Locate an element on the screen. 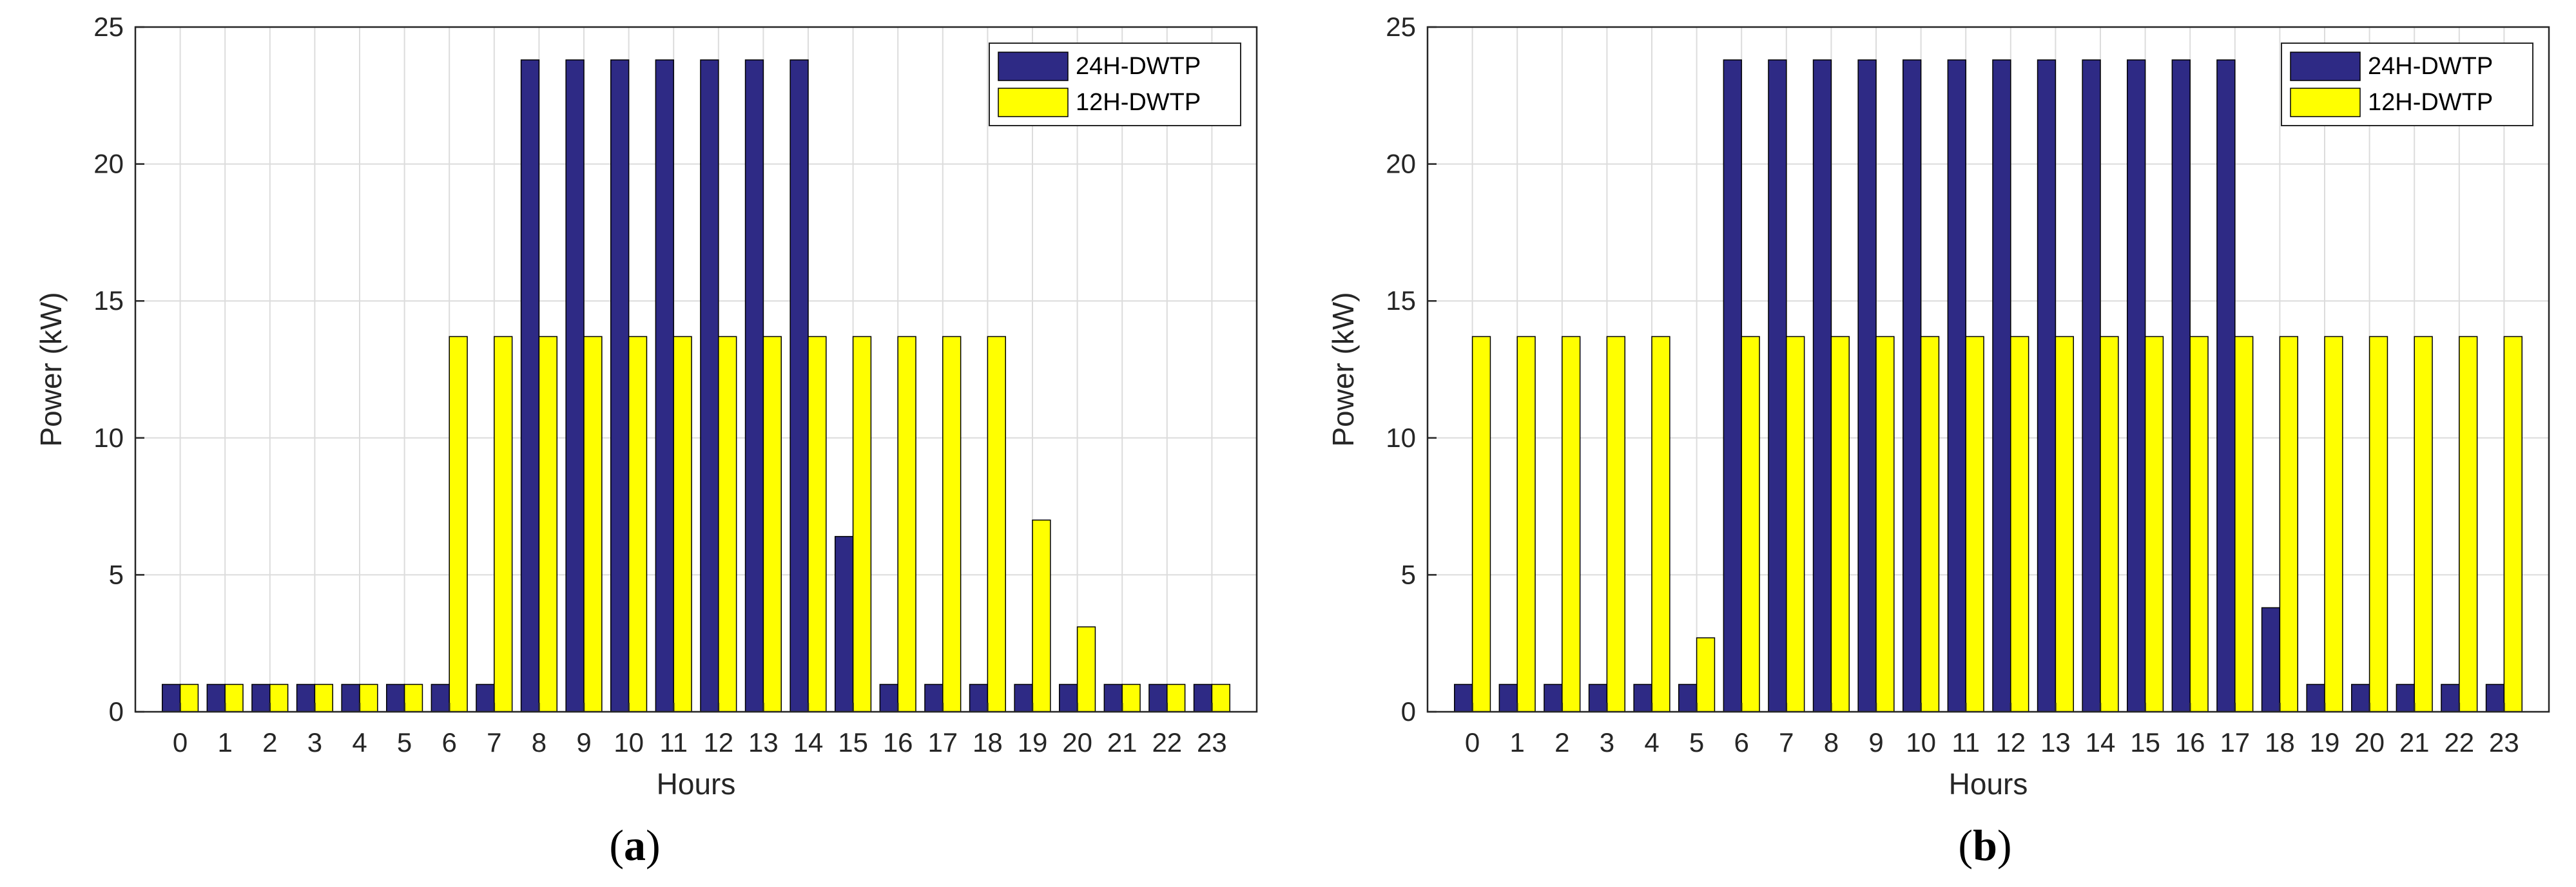 The image size is (2576, 887). x-tick-label: 1 is located at coordinates (1517, 742).